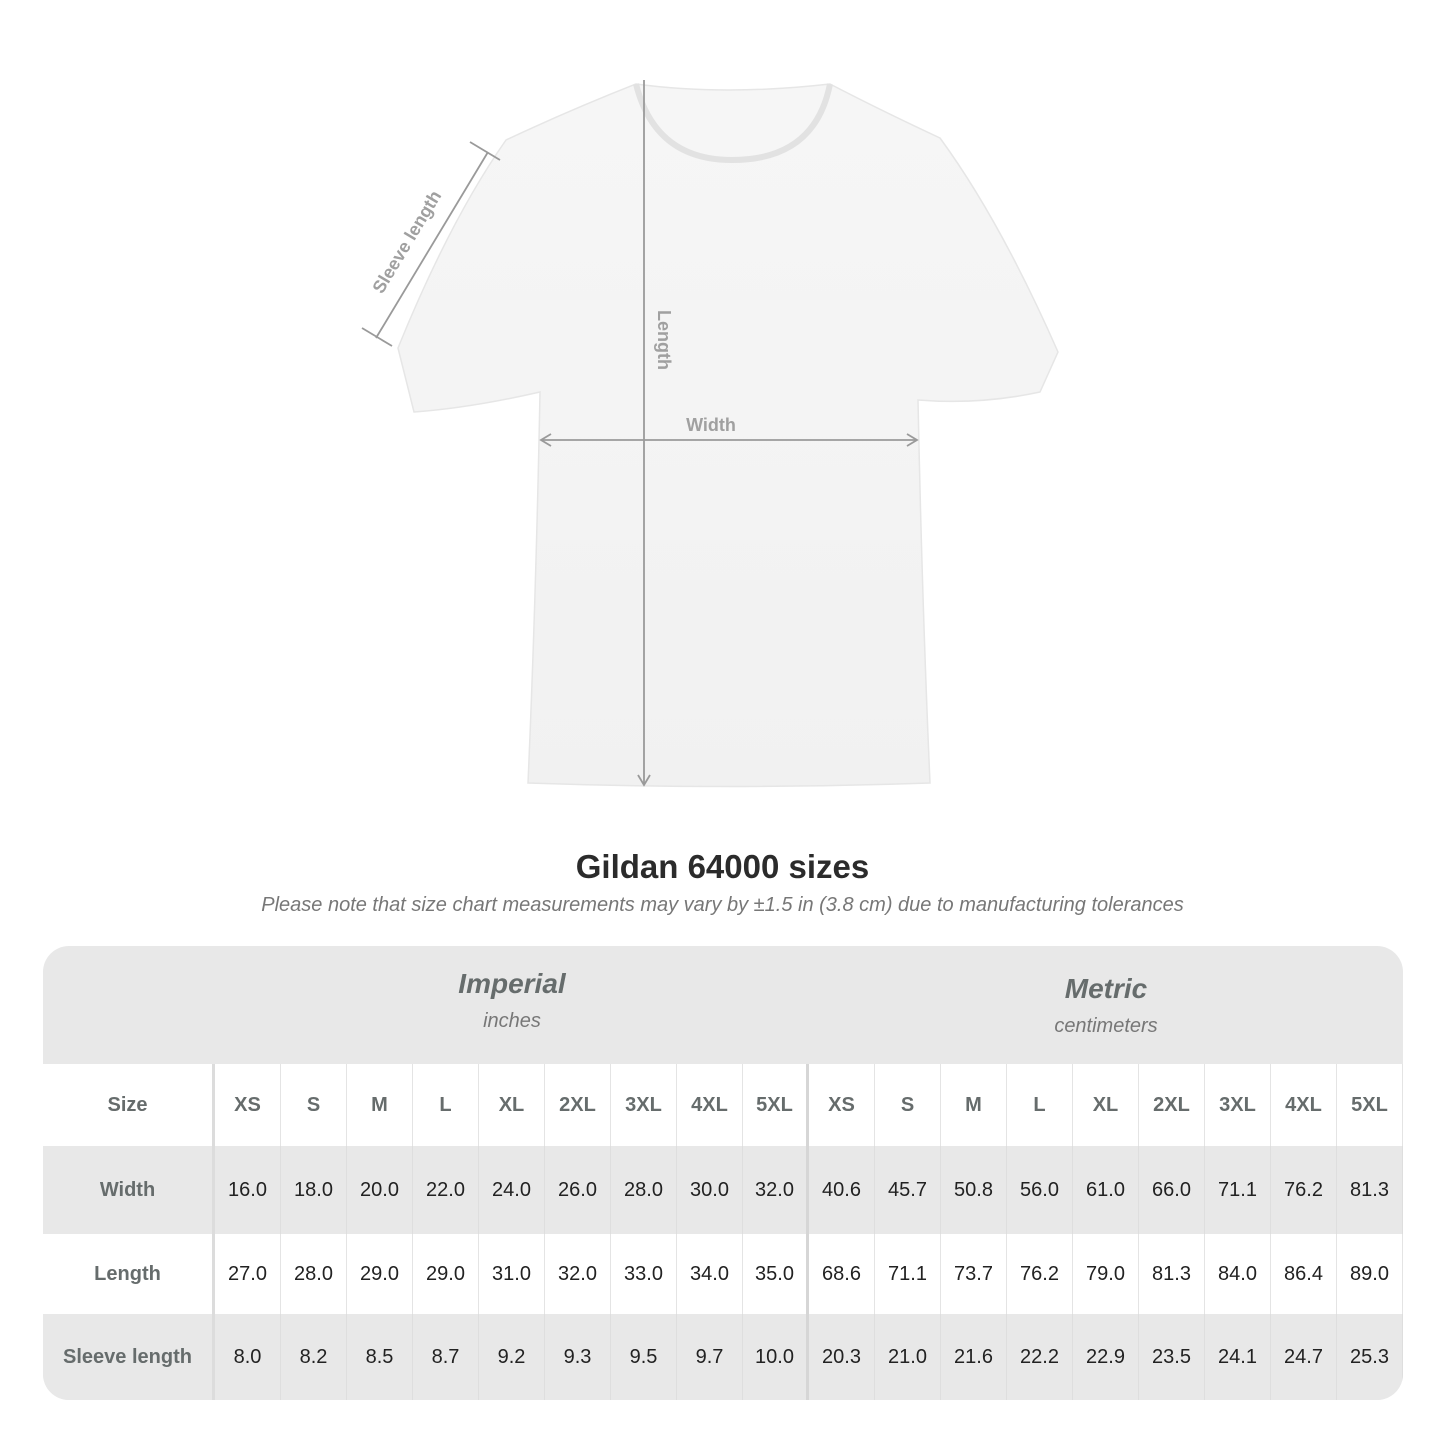  What do you see at coordinates (1304, 1274) in the screenshot?
I see `metric-value-cell: 86.4` at bounding box center [1304, 1274].